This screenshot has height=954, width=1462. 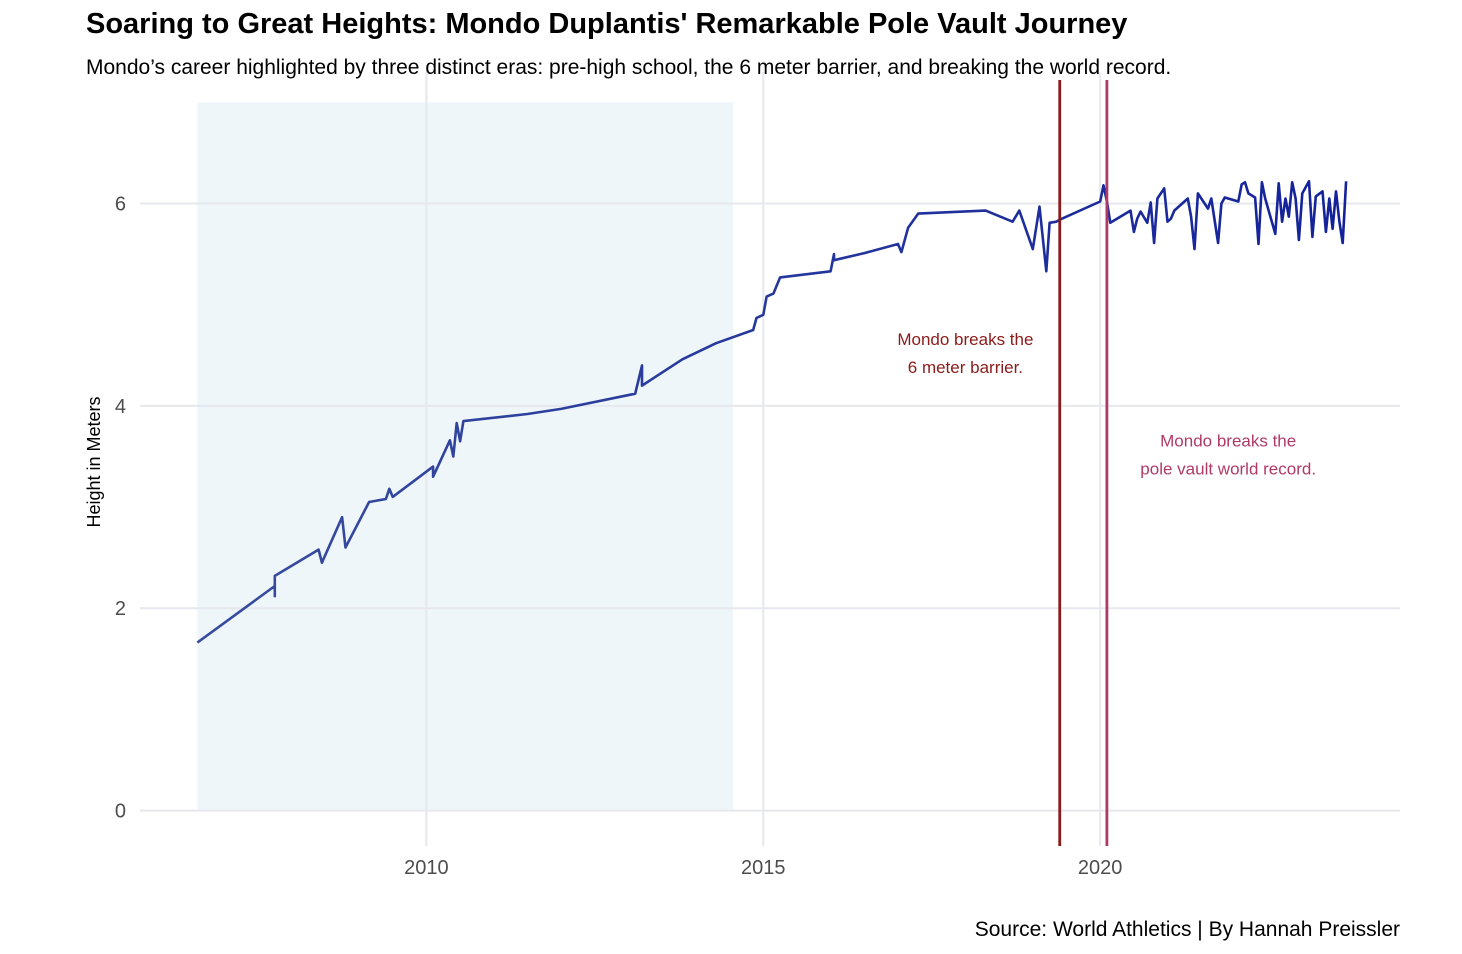 I want to click on y-tick-label: 0, so click(x=120, y=812).